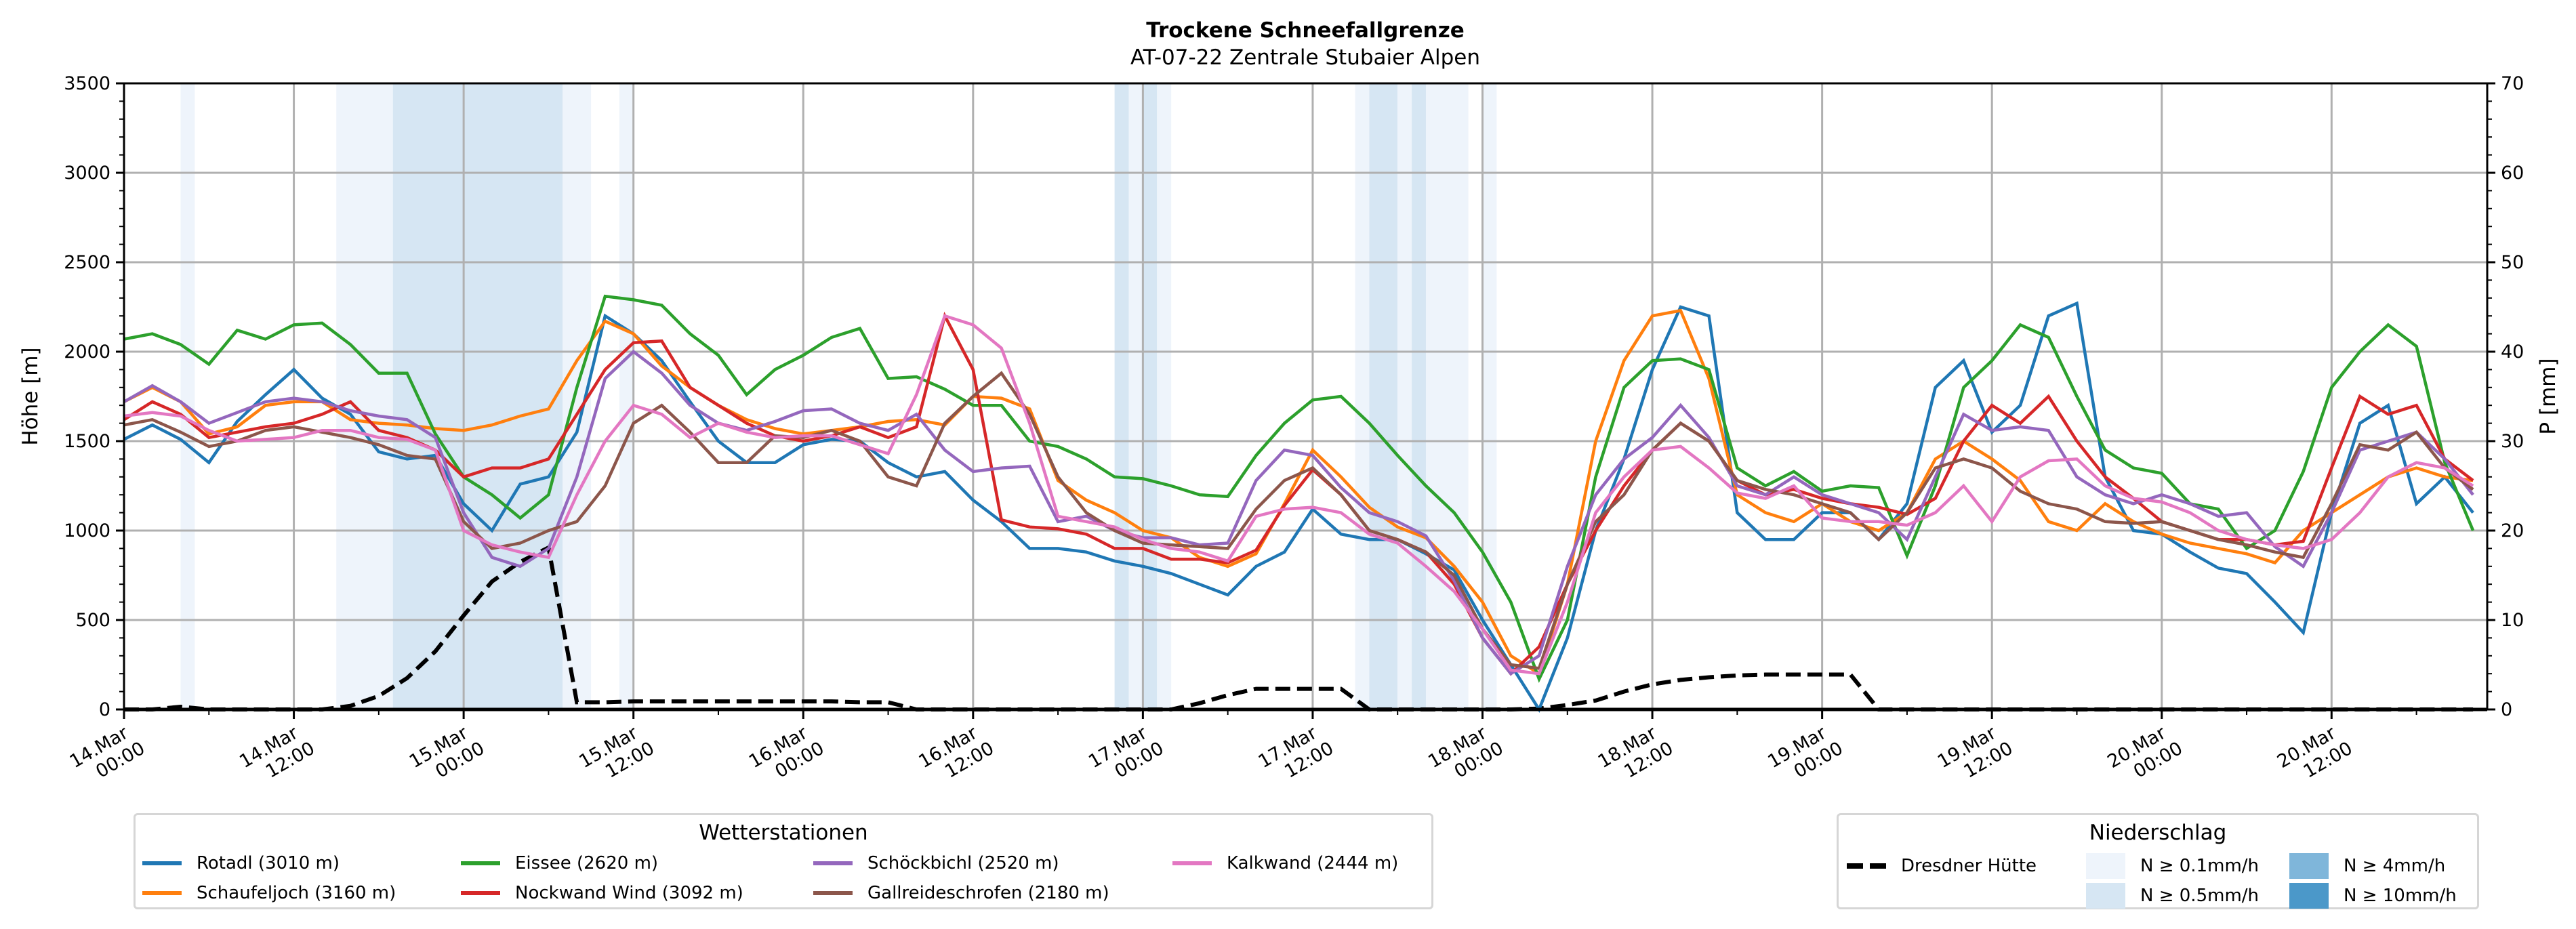 The height and width of the screenshot is (929, 2576). I want to click on legend-stations-title: Wetterstationen, so click(783, 833).